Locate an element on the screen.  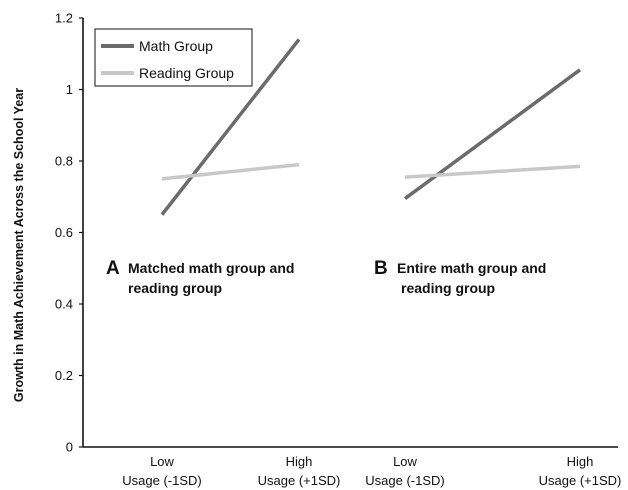
panel-b-title-line2: reading group is located at coordinates (448, 288).